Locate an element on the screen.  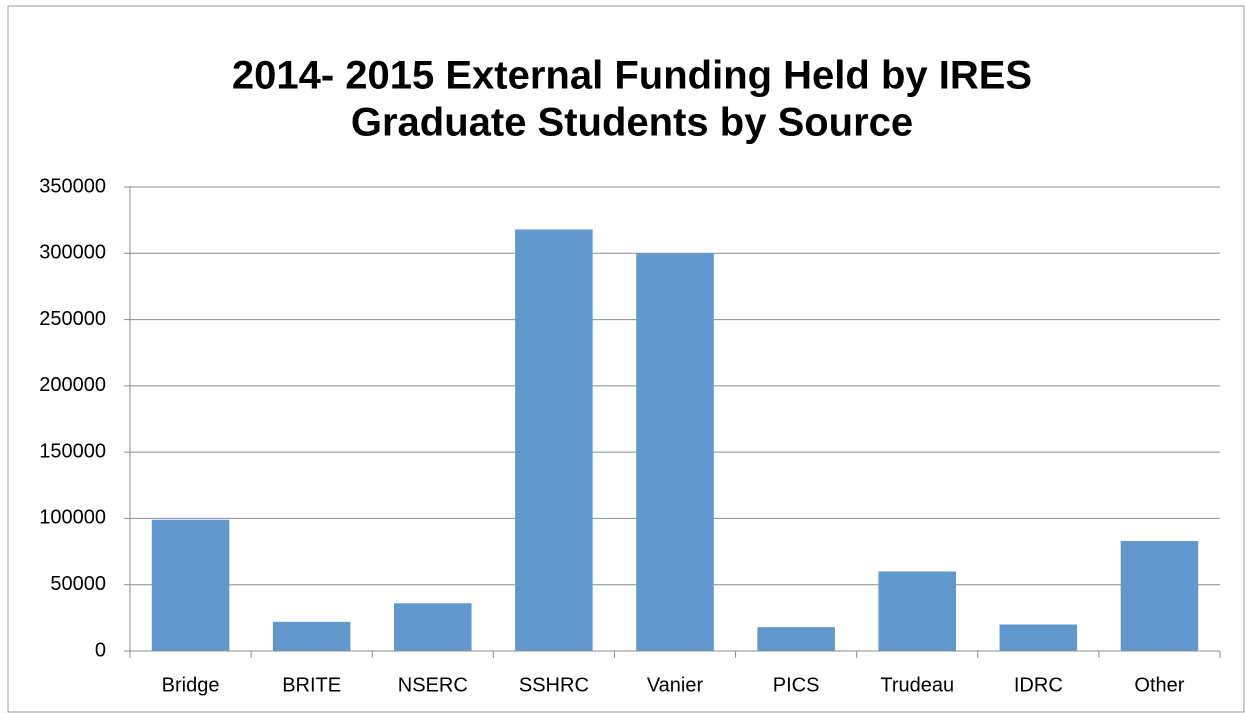
x-tick-label: BRITE is located at coordinates (311, 685).